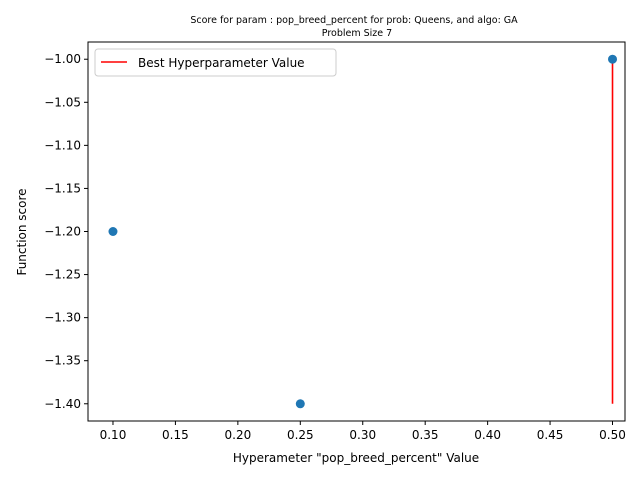  What do you see at coordinates (238, 435) in the screenshot?
I see `x-tick-label: 0.20` at bounding box center [238, 435].